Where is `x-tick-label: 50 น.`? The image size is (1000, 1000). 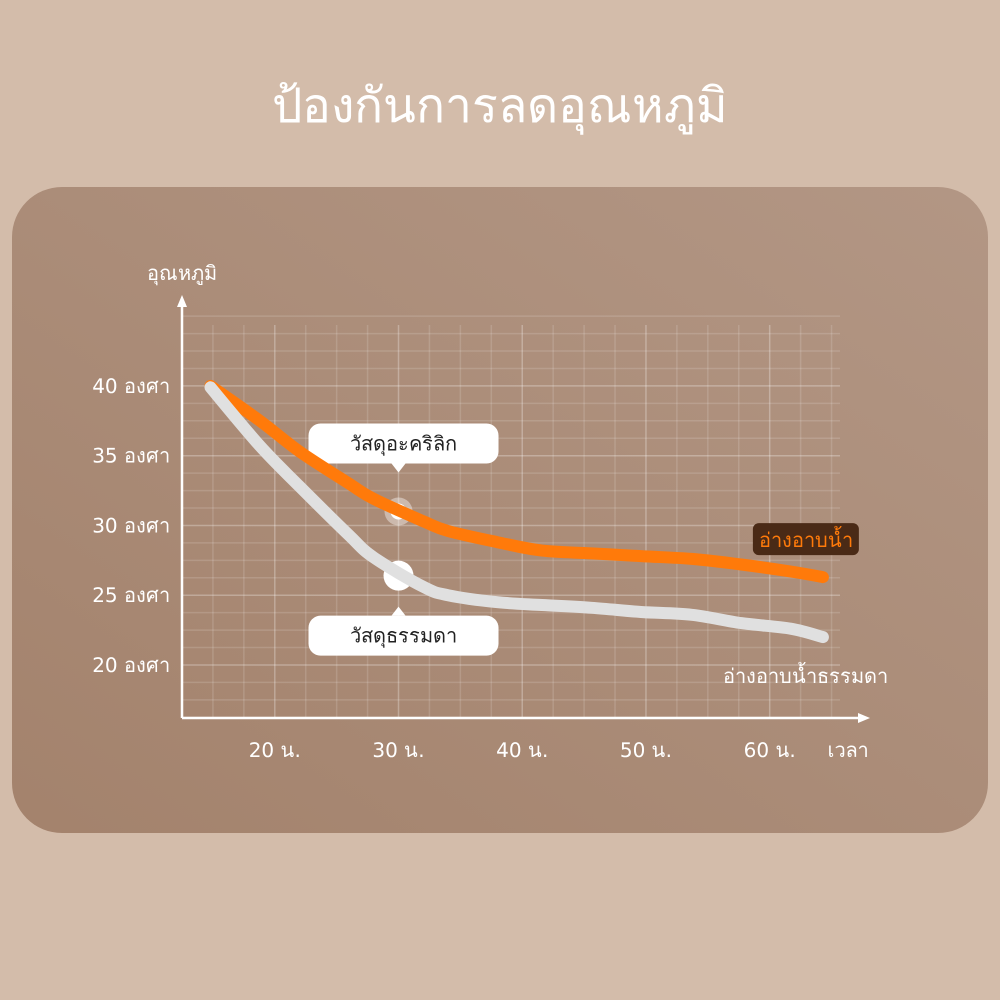
x-tick-label: 50 น. is located at coordinates (646, 750).